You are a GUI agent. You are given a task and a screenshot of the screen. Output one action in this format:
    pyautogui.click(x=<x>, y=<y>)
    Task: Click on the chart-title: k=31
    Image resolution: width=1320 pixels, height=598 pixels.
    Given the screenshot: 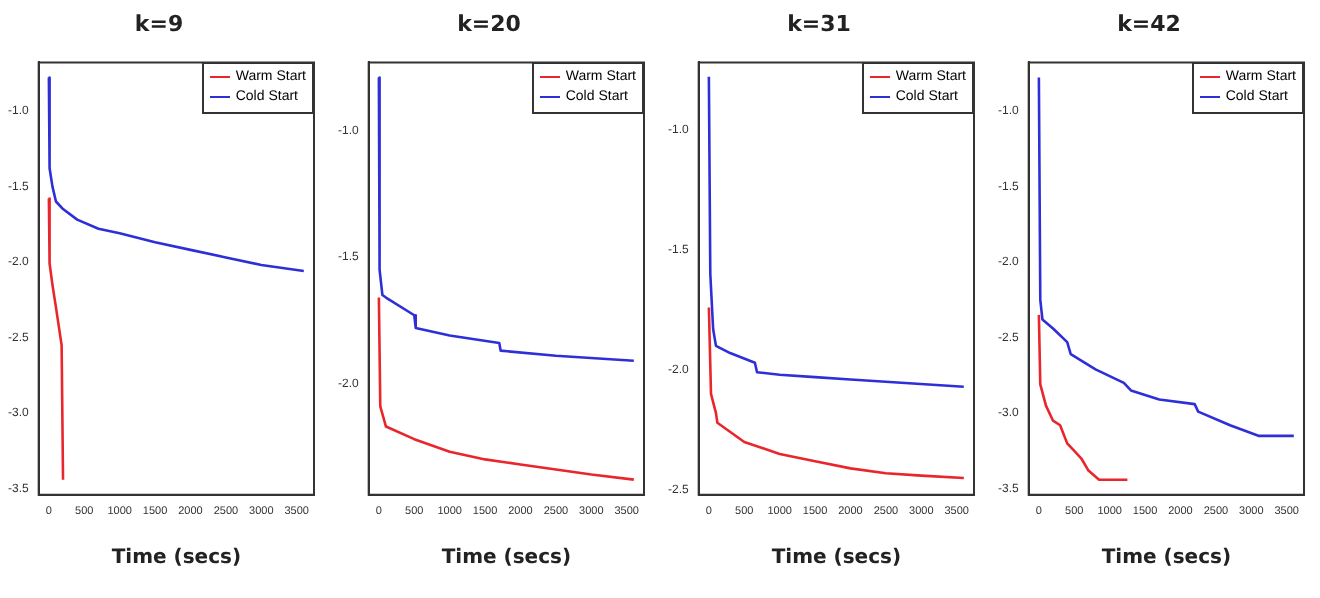 What is the action you would take?
    pyautogui.click(x=819, y=23)
    